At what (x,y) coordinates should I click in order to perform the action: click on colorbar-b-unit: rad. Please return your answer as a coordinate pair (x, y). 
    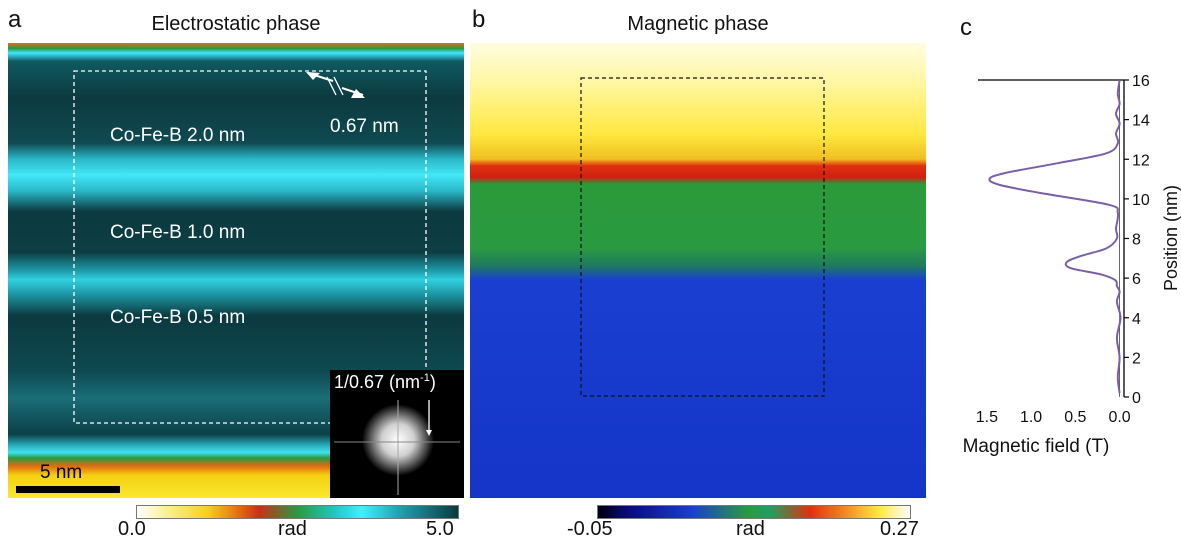
    Looking at the image, I should click on (750, 529).